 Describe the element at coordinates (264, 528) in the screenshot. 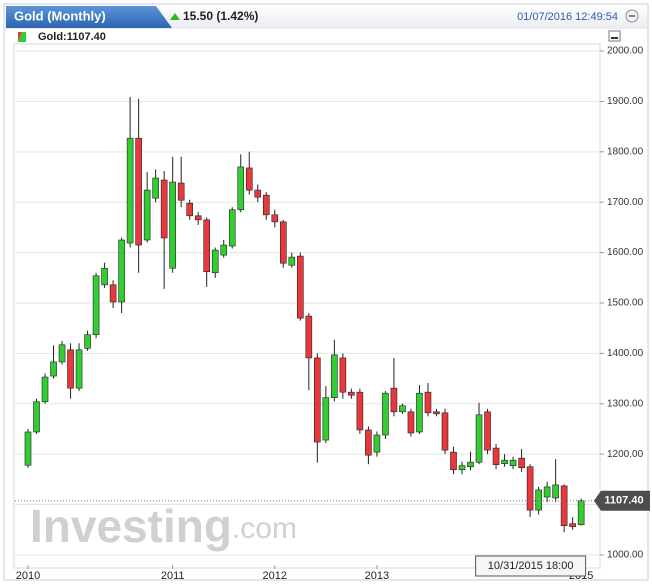

I see `watermark-suffix: .com` at that location.